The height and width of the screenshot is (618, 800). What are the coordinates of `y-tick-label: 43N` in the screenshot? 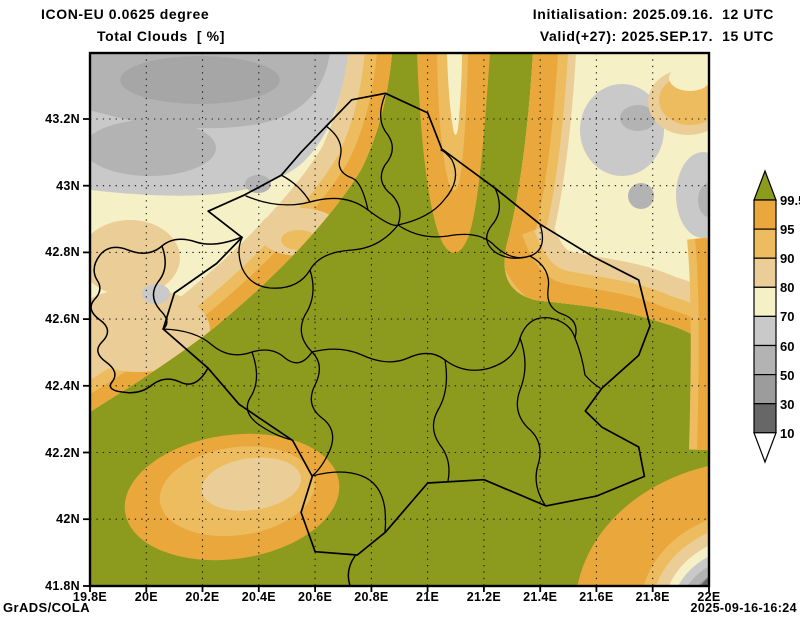 It's located at (68, 185).